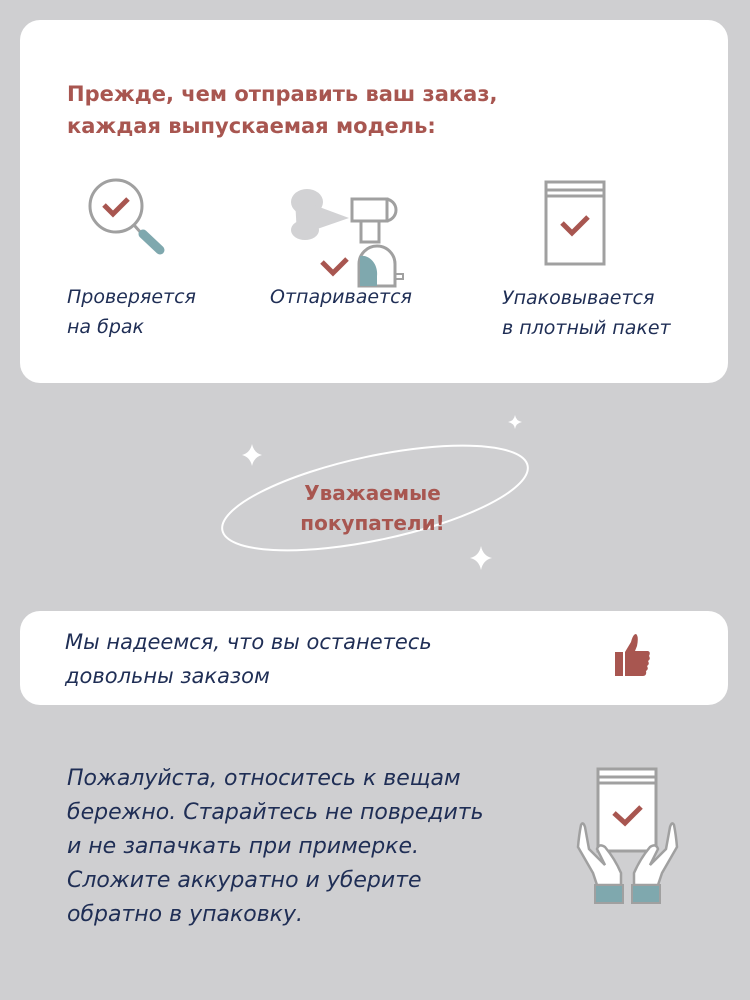 Image resolution: width=750 pixels, height=1000 pixels. Describe the element at coordinates (341, 297) in the screenshot. I see `step-steam-label: Отпаривается` at that location.